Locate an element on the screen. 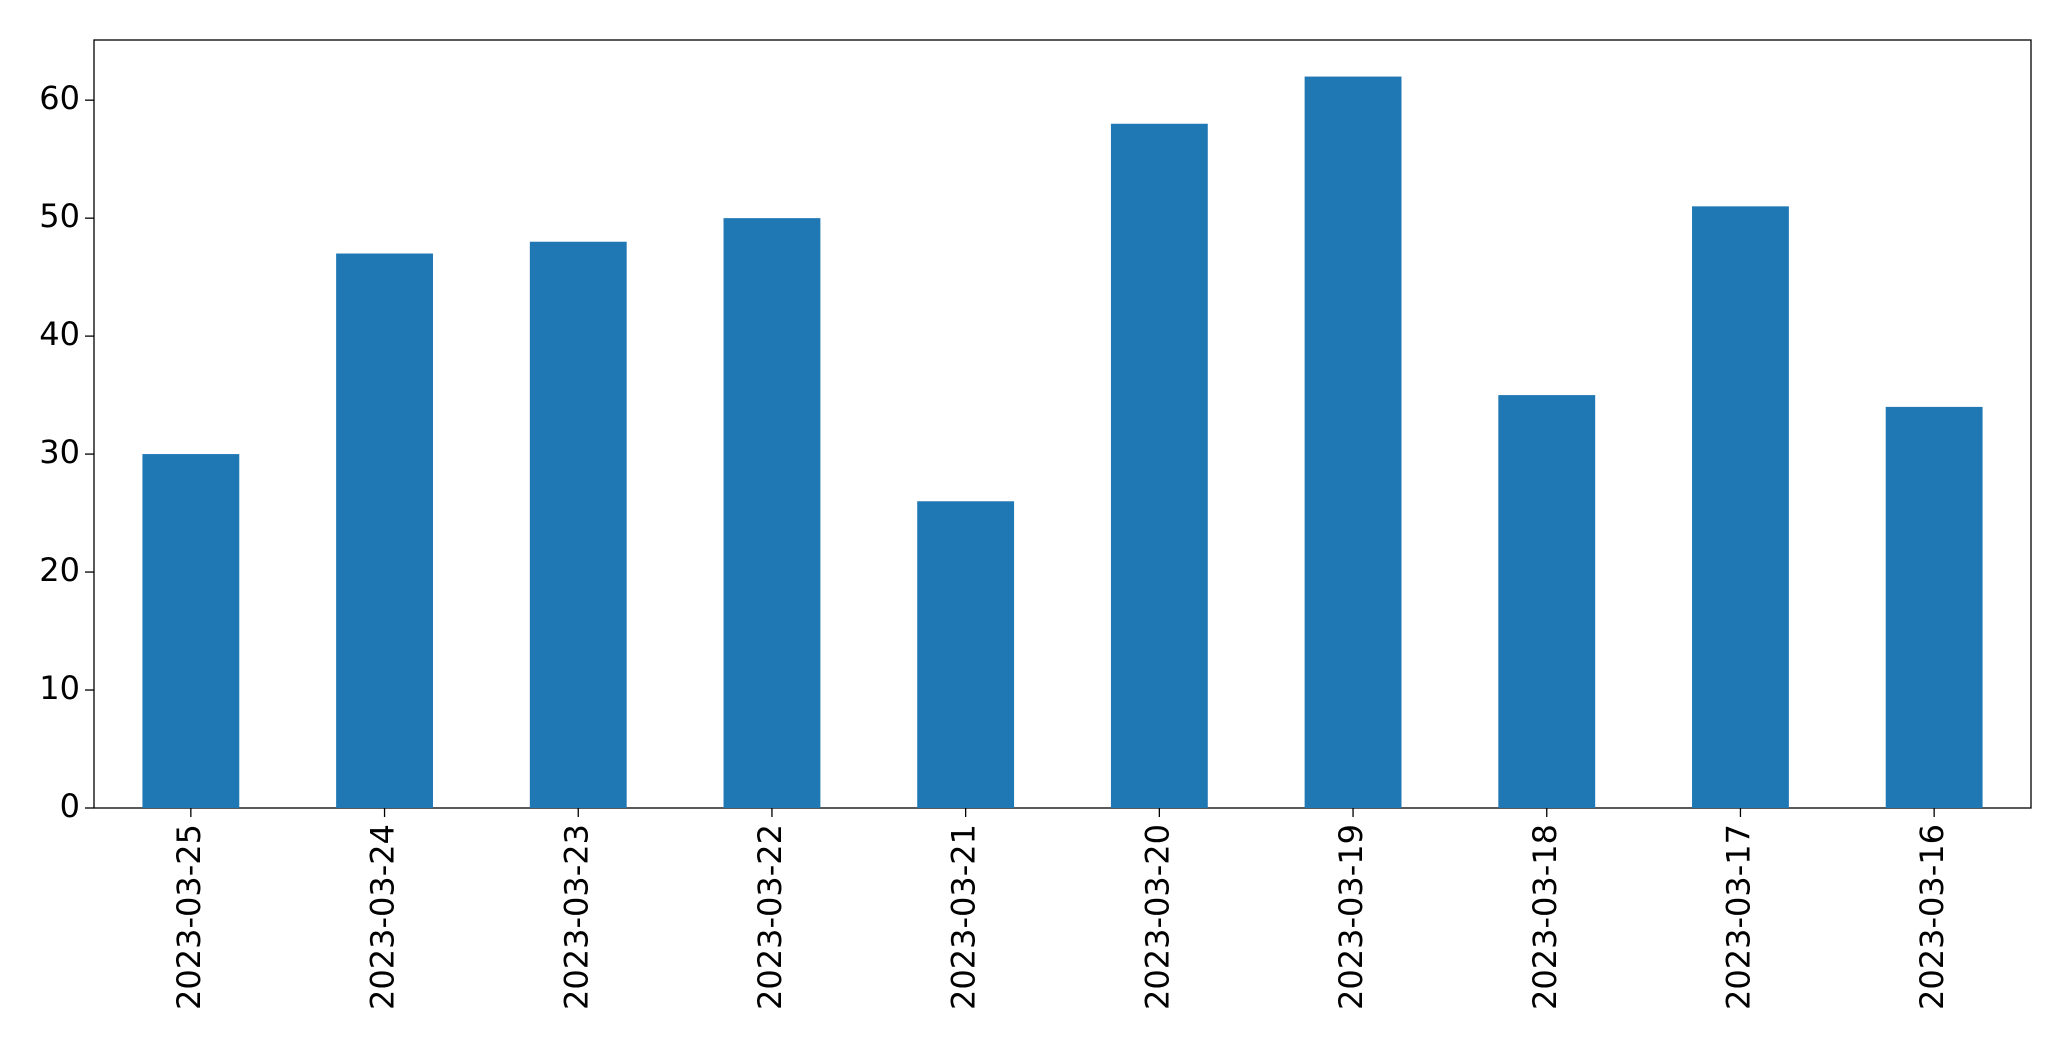 Image resolution: width=2071 pixels, height=1061 pixels. y-tick-label: 60 is located at coordinates (59, 98).